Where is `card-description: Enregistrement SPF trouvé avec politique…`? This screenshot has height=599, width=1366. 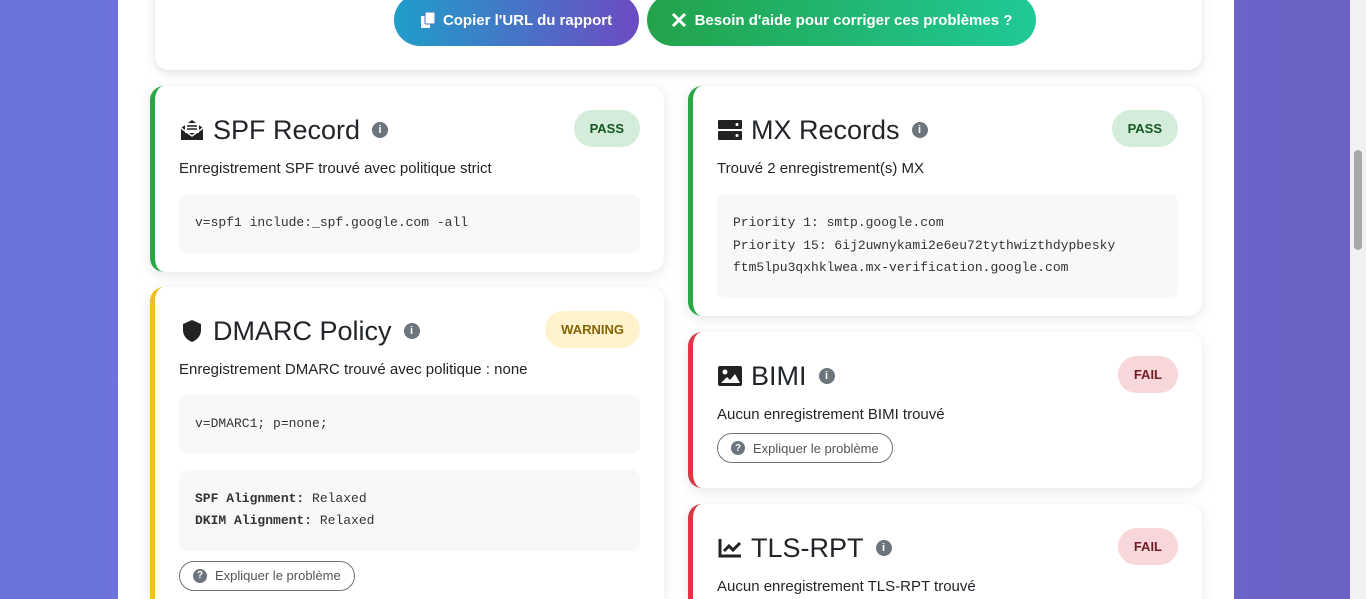 card-description: Enregistrement SPF trouvé avec politique… is located at coordinates (335, 168).